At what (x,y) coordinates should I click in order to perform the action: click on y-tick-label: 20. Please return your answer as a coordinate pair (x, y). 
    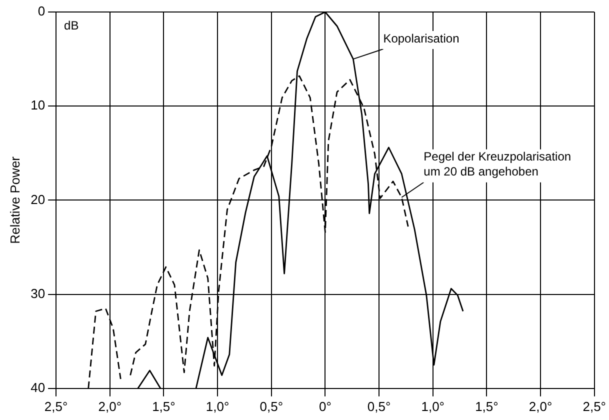
    Looking at the image, I should click on (38, 199).